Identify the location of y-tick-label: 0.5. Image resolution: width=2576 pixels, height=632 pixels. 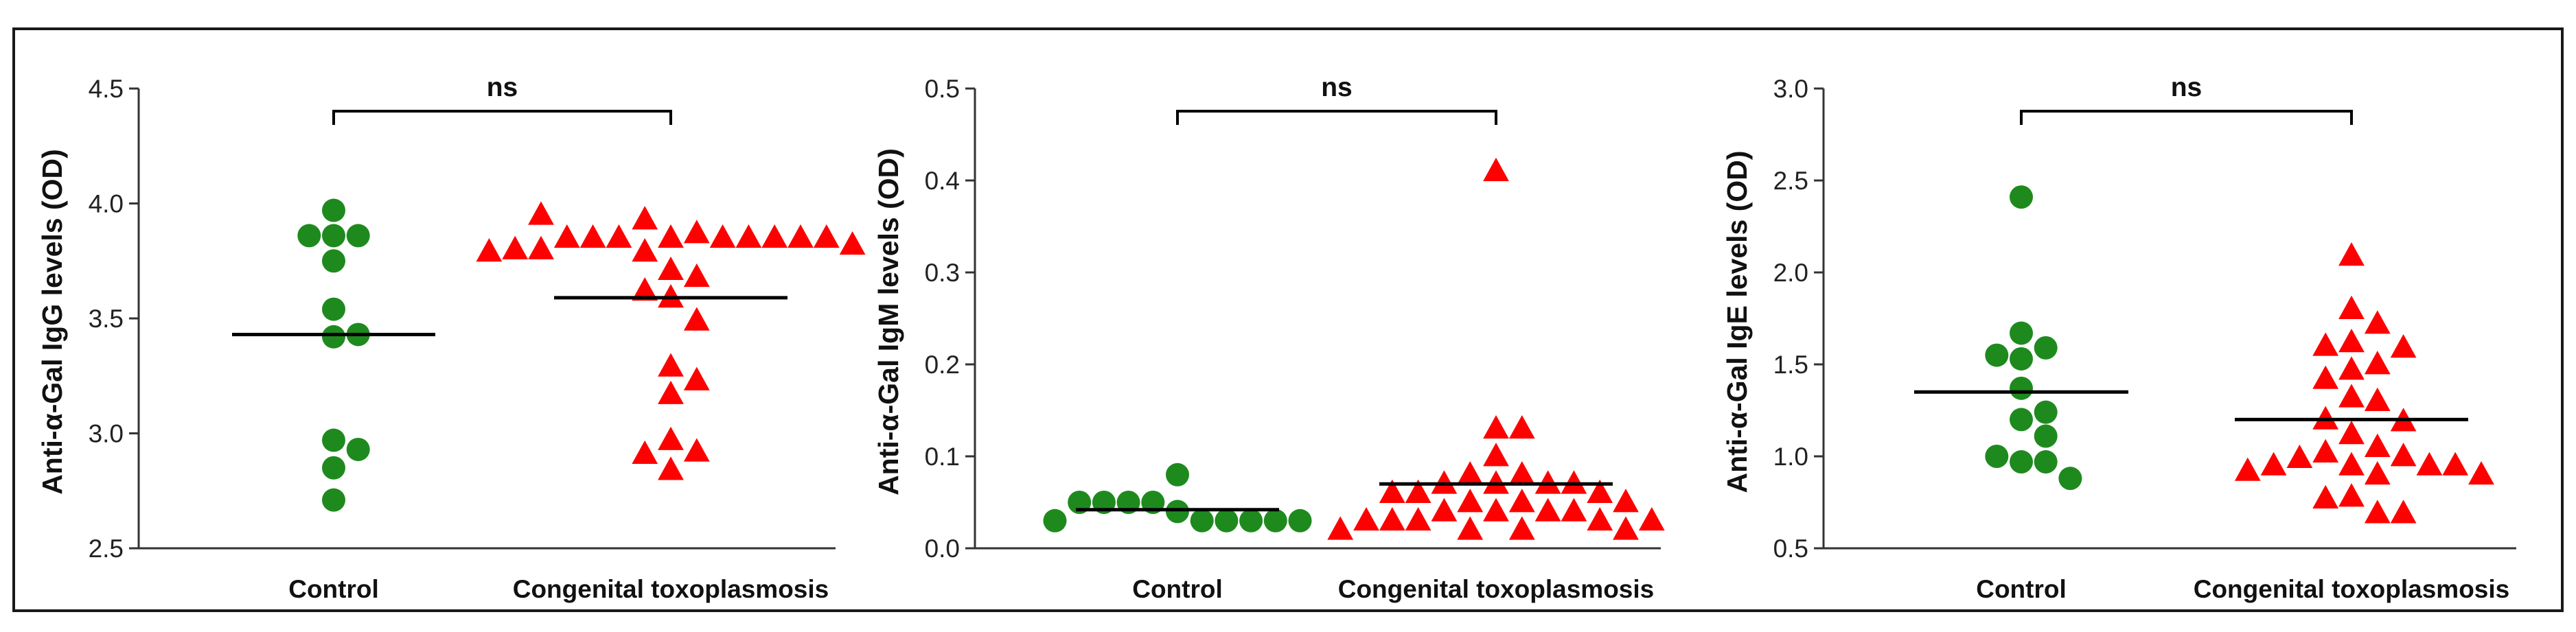
(942, 89).